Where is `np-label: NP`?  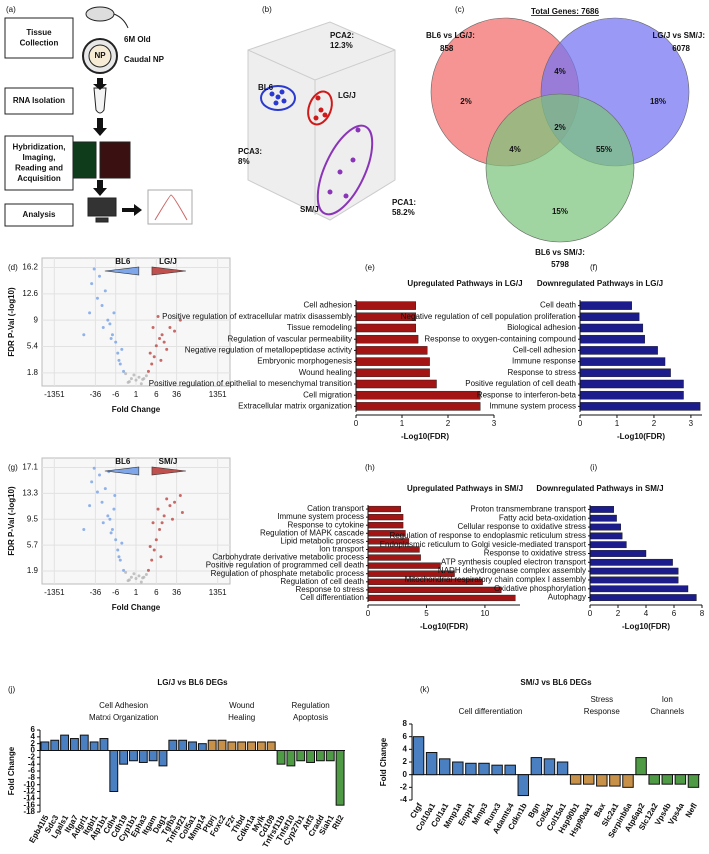
np-label: NP is located at coordinates (100, 55).